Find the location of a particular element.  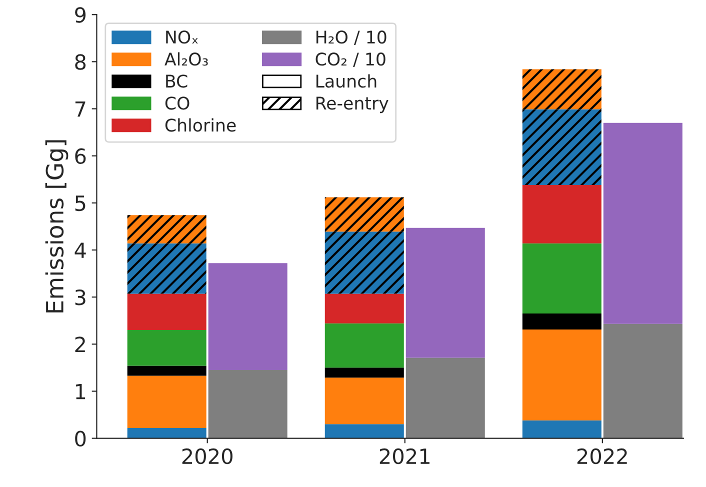

legend-label: BC is located at coordinates (177, 81).